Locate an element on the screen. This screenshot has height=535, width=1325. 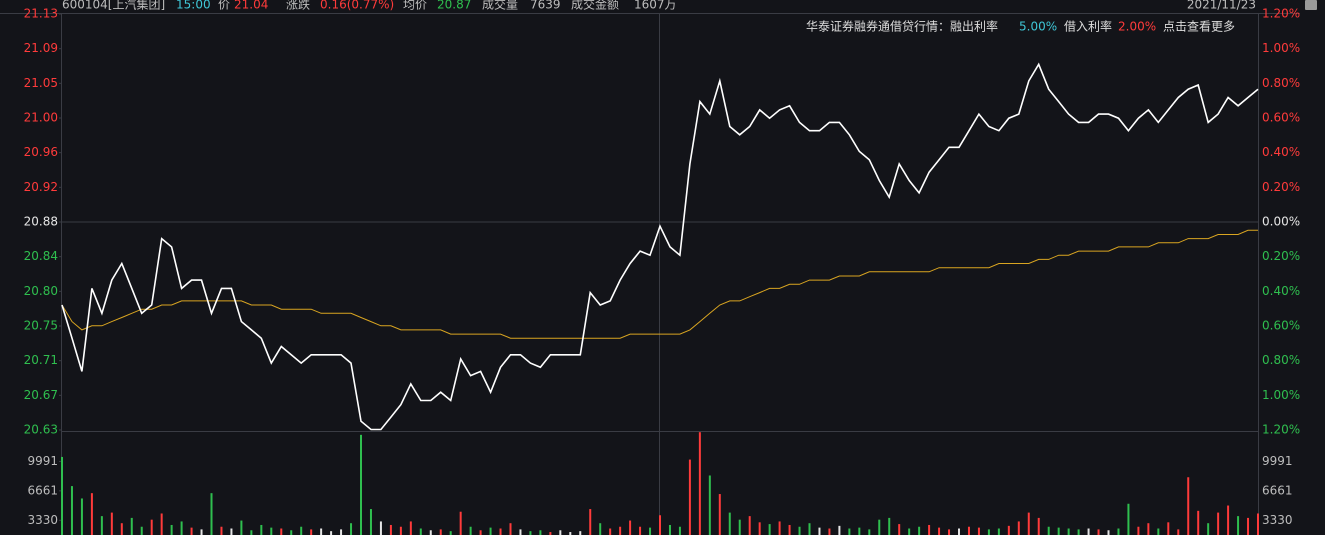
time: 15:00 is located at coordinates (193, 6).